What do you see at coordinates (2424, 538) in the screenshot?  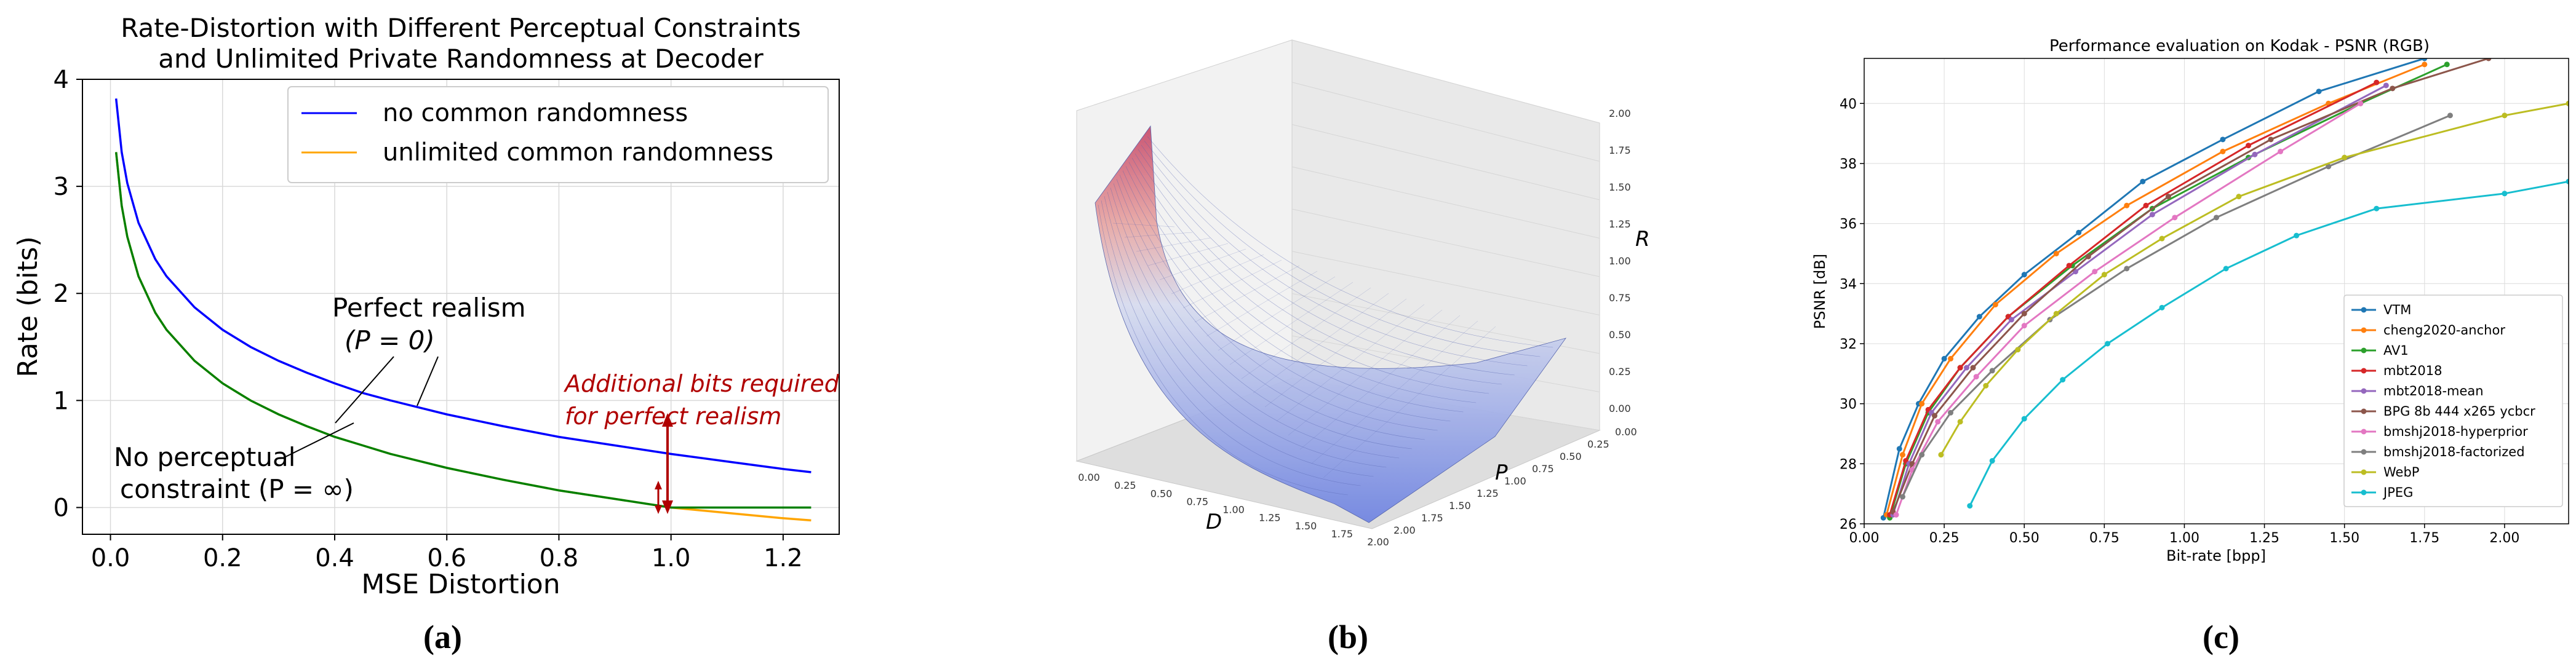 I see `x-tick-label: 1.75` at bounding box center [2424, 538].